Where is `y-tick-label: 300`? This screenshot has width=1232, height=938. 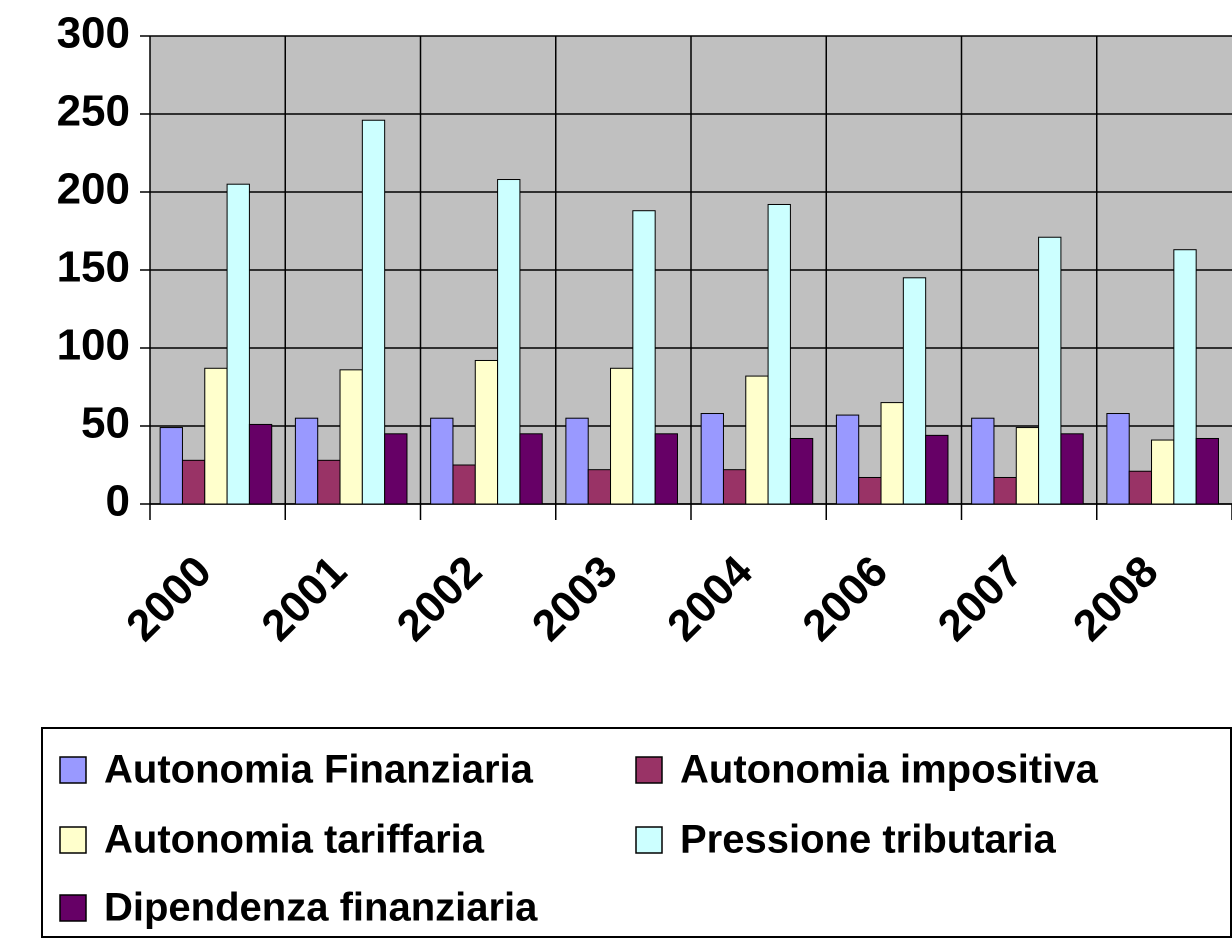 y-tick-label: 300 is located at coordinates (93, 33).